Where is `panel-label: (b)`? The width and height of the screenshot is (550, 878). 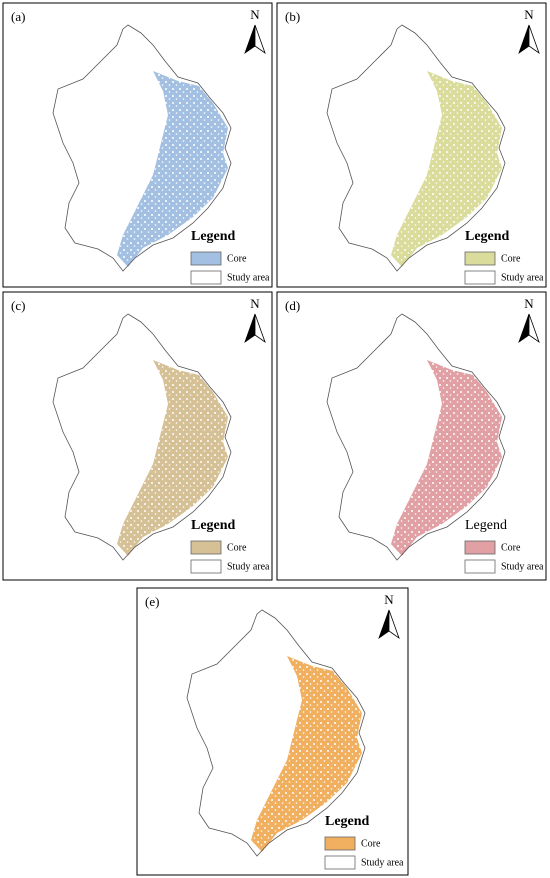
panel-label: (b) is located at coordinates (292, 16).